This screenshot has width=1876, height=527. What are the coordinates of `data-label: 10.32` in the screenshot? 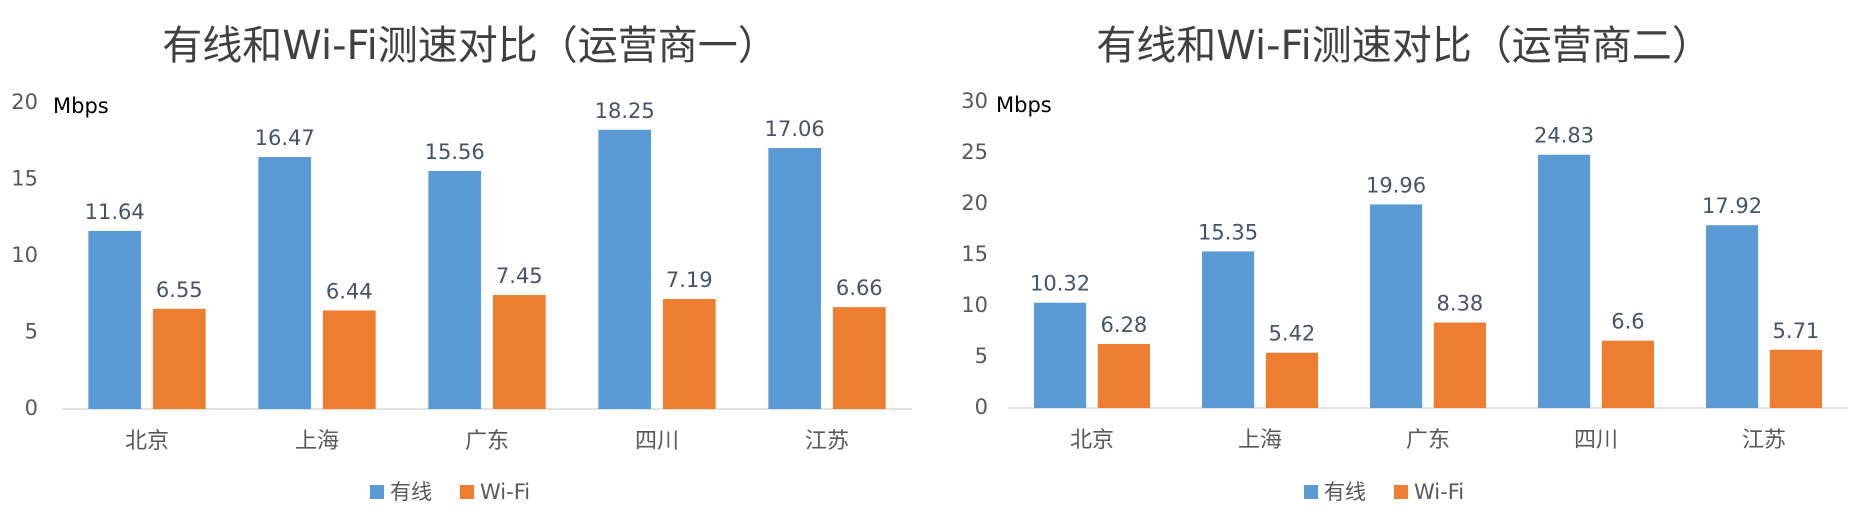 It's located at (1060, 284).